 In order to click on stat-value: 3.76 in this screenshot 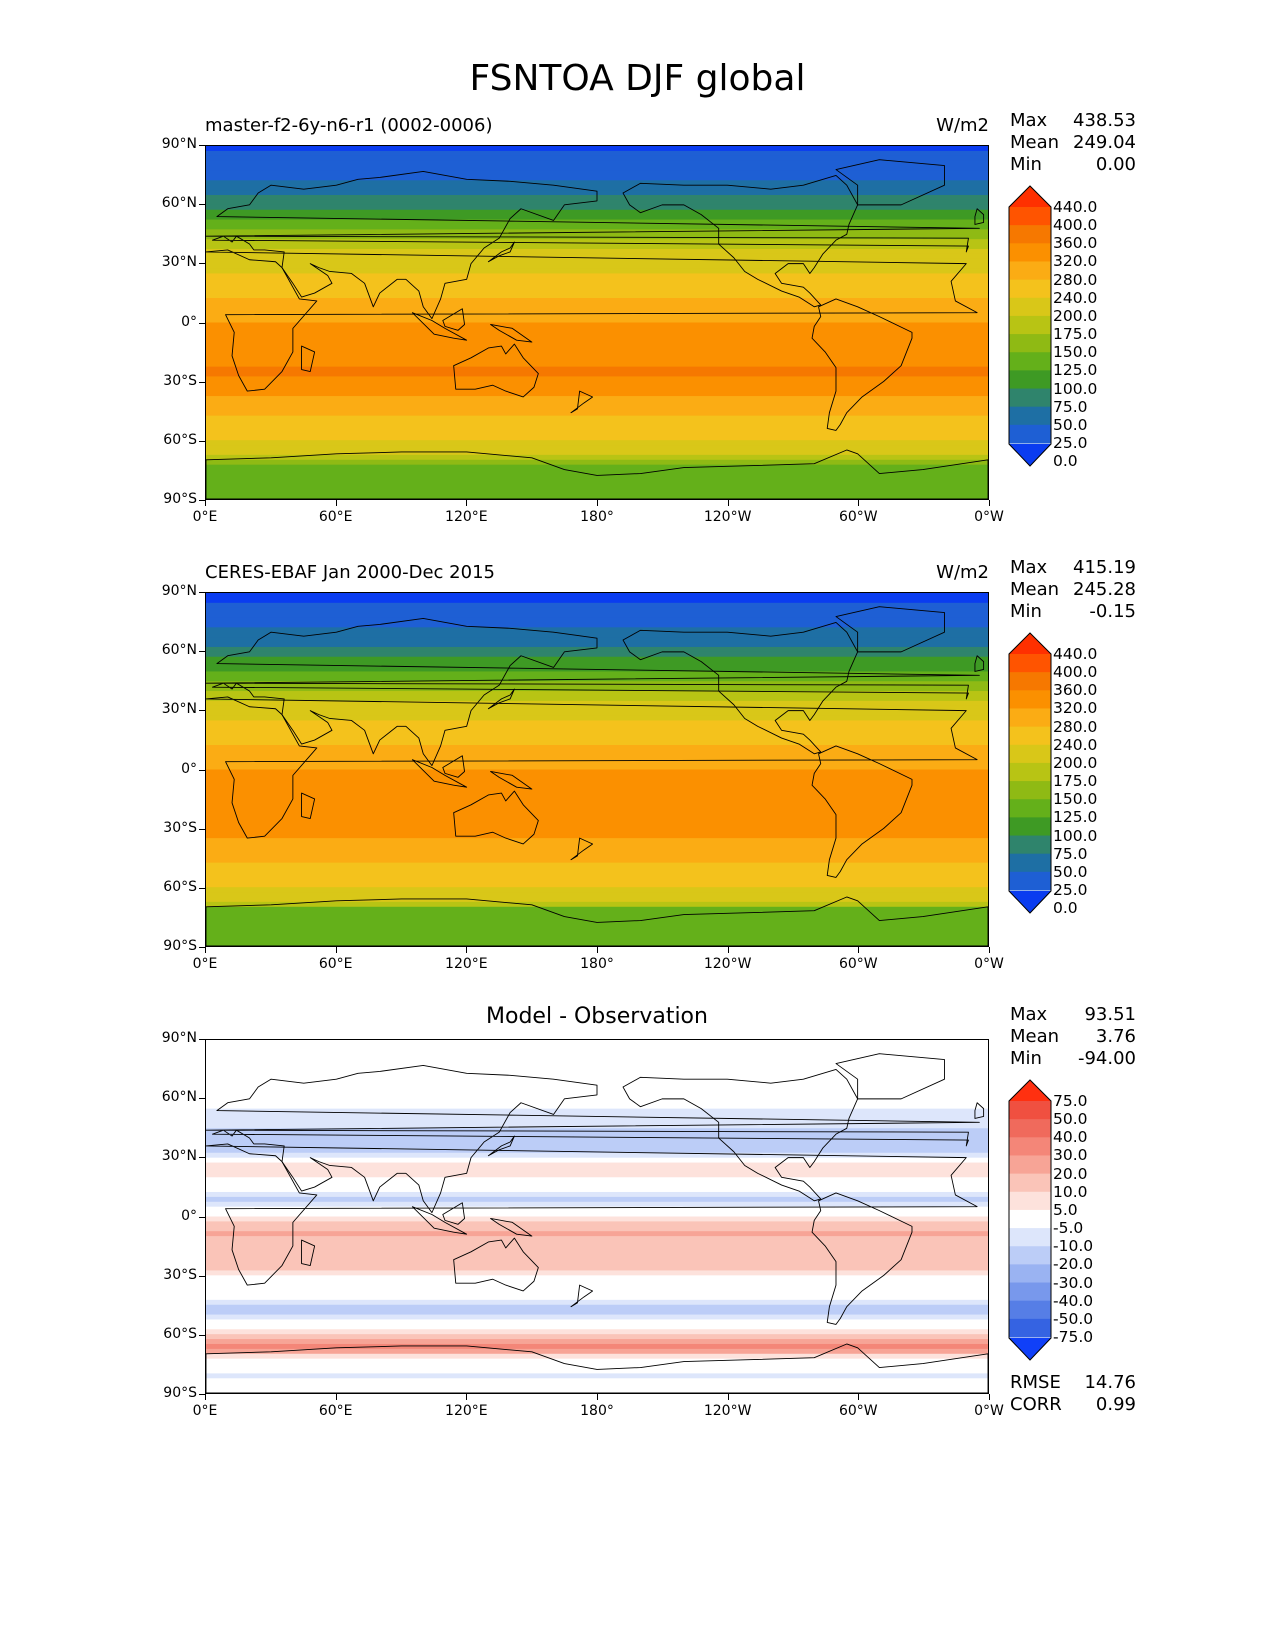, I will do `click(1115, 1036)`.